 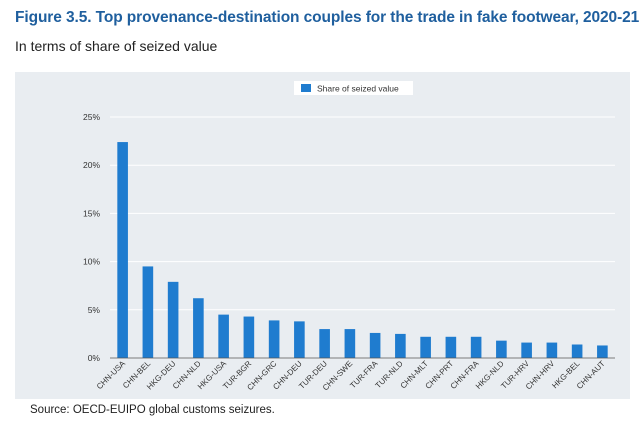 I want to click on bar-tur-deu, so click(x=324, y=343).